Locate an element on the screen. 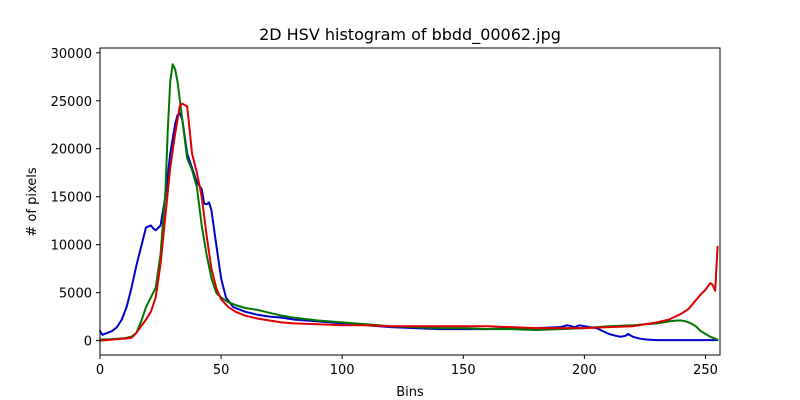  x-tick-label: 0 is located at coordinates (100, 370).